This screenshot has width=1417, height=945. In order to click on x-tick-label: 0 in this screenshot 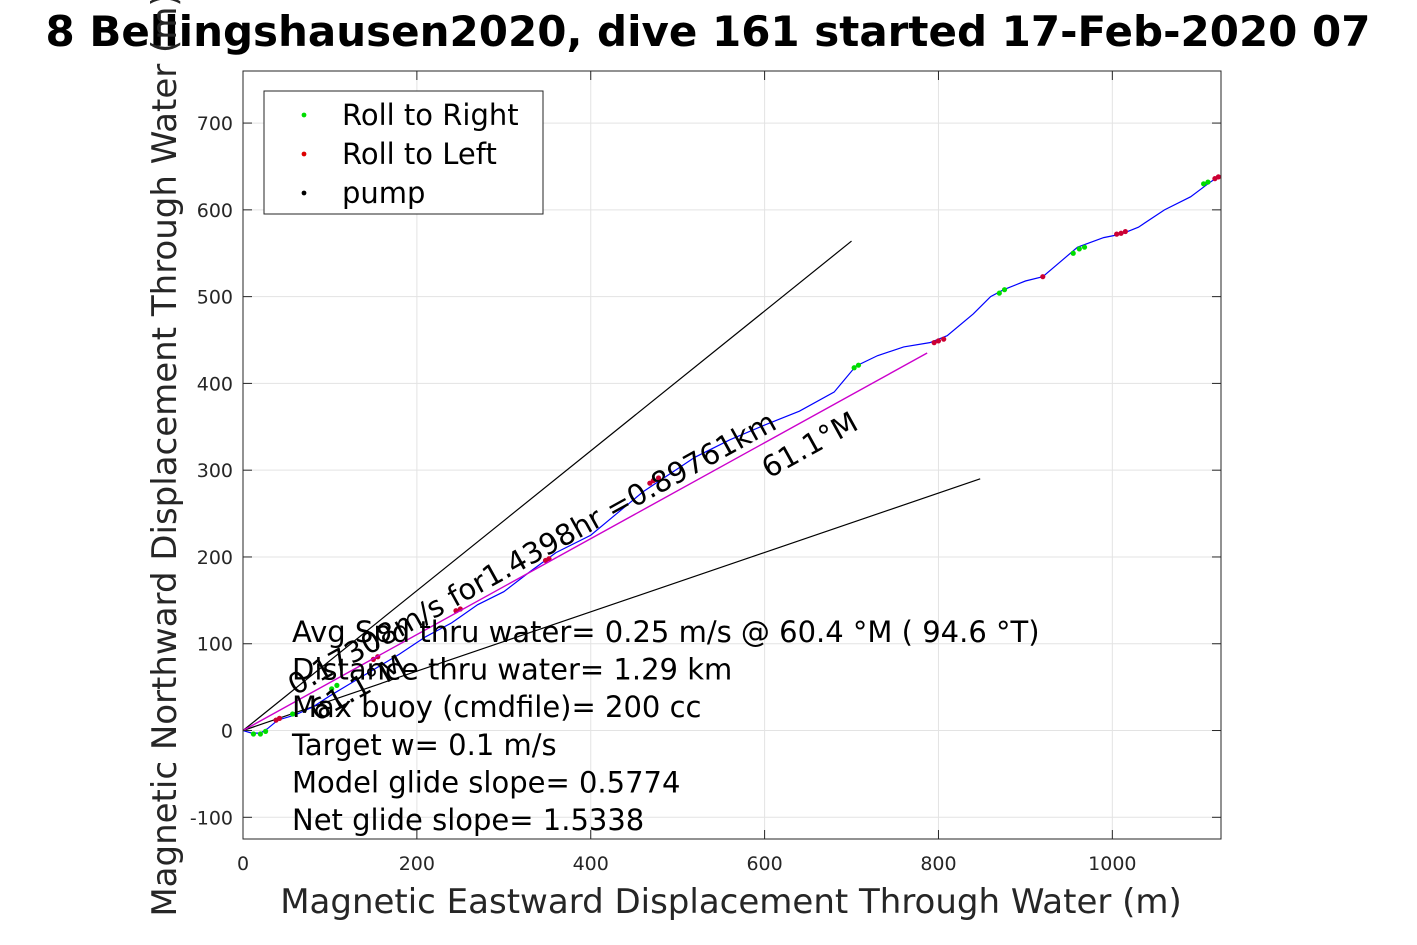, I will do `click(243, 864)`.